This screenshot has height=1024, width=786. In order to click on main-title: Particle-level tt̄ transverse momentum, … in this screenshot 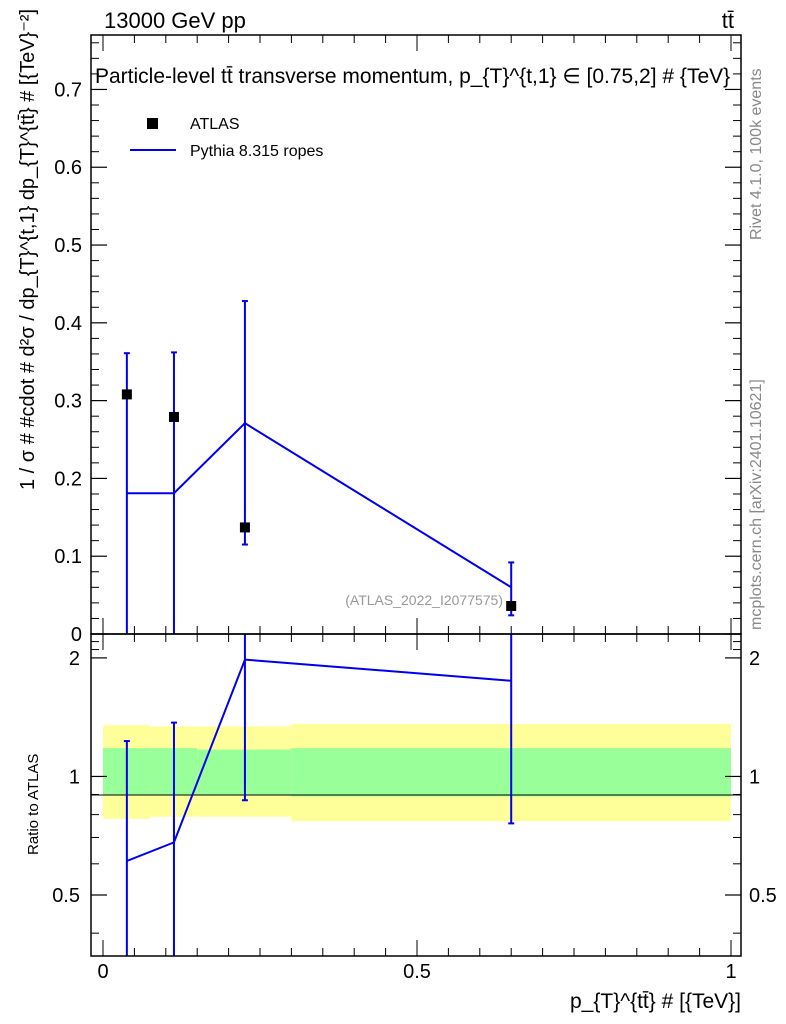, I will do `click(412, 76)`.